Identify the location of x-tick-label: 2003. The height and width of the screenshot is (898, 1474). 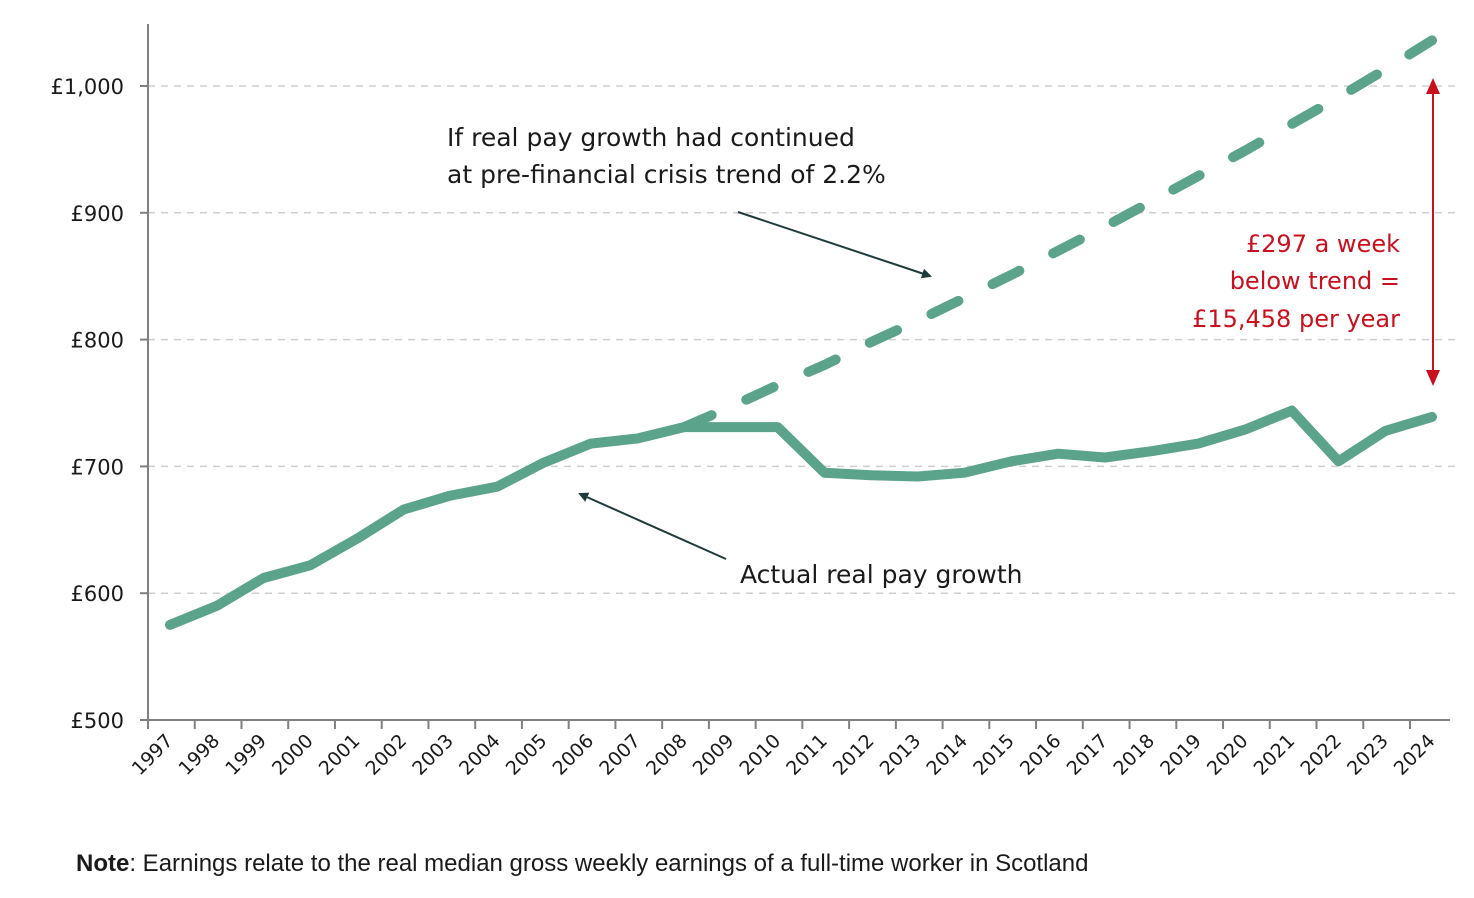
(433, 755).